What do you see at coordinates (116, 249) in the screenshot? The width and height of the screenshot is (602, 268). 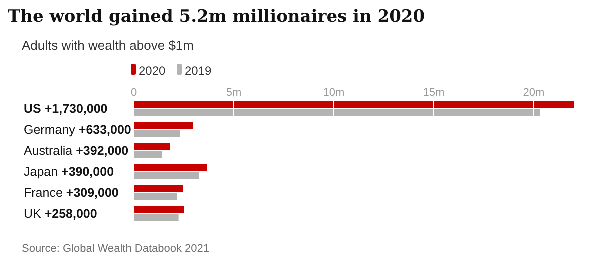 I see `source-note: Source: Global Wealth Databook 2021` at bounding box center [116, 249].